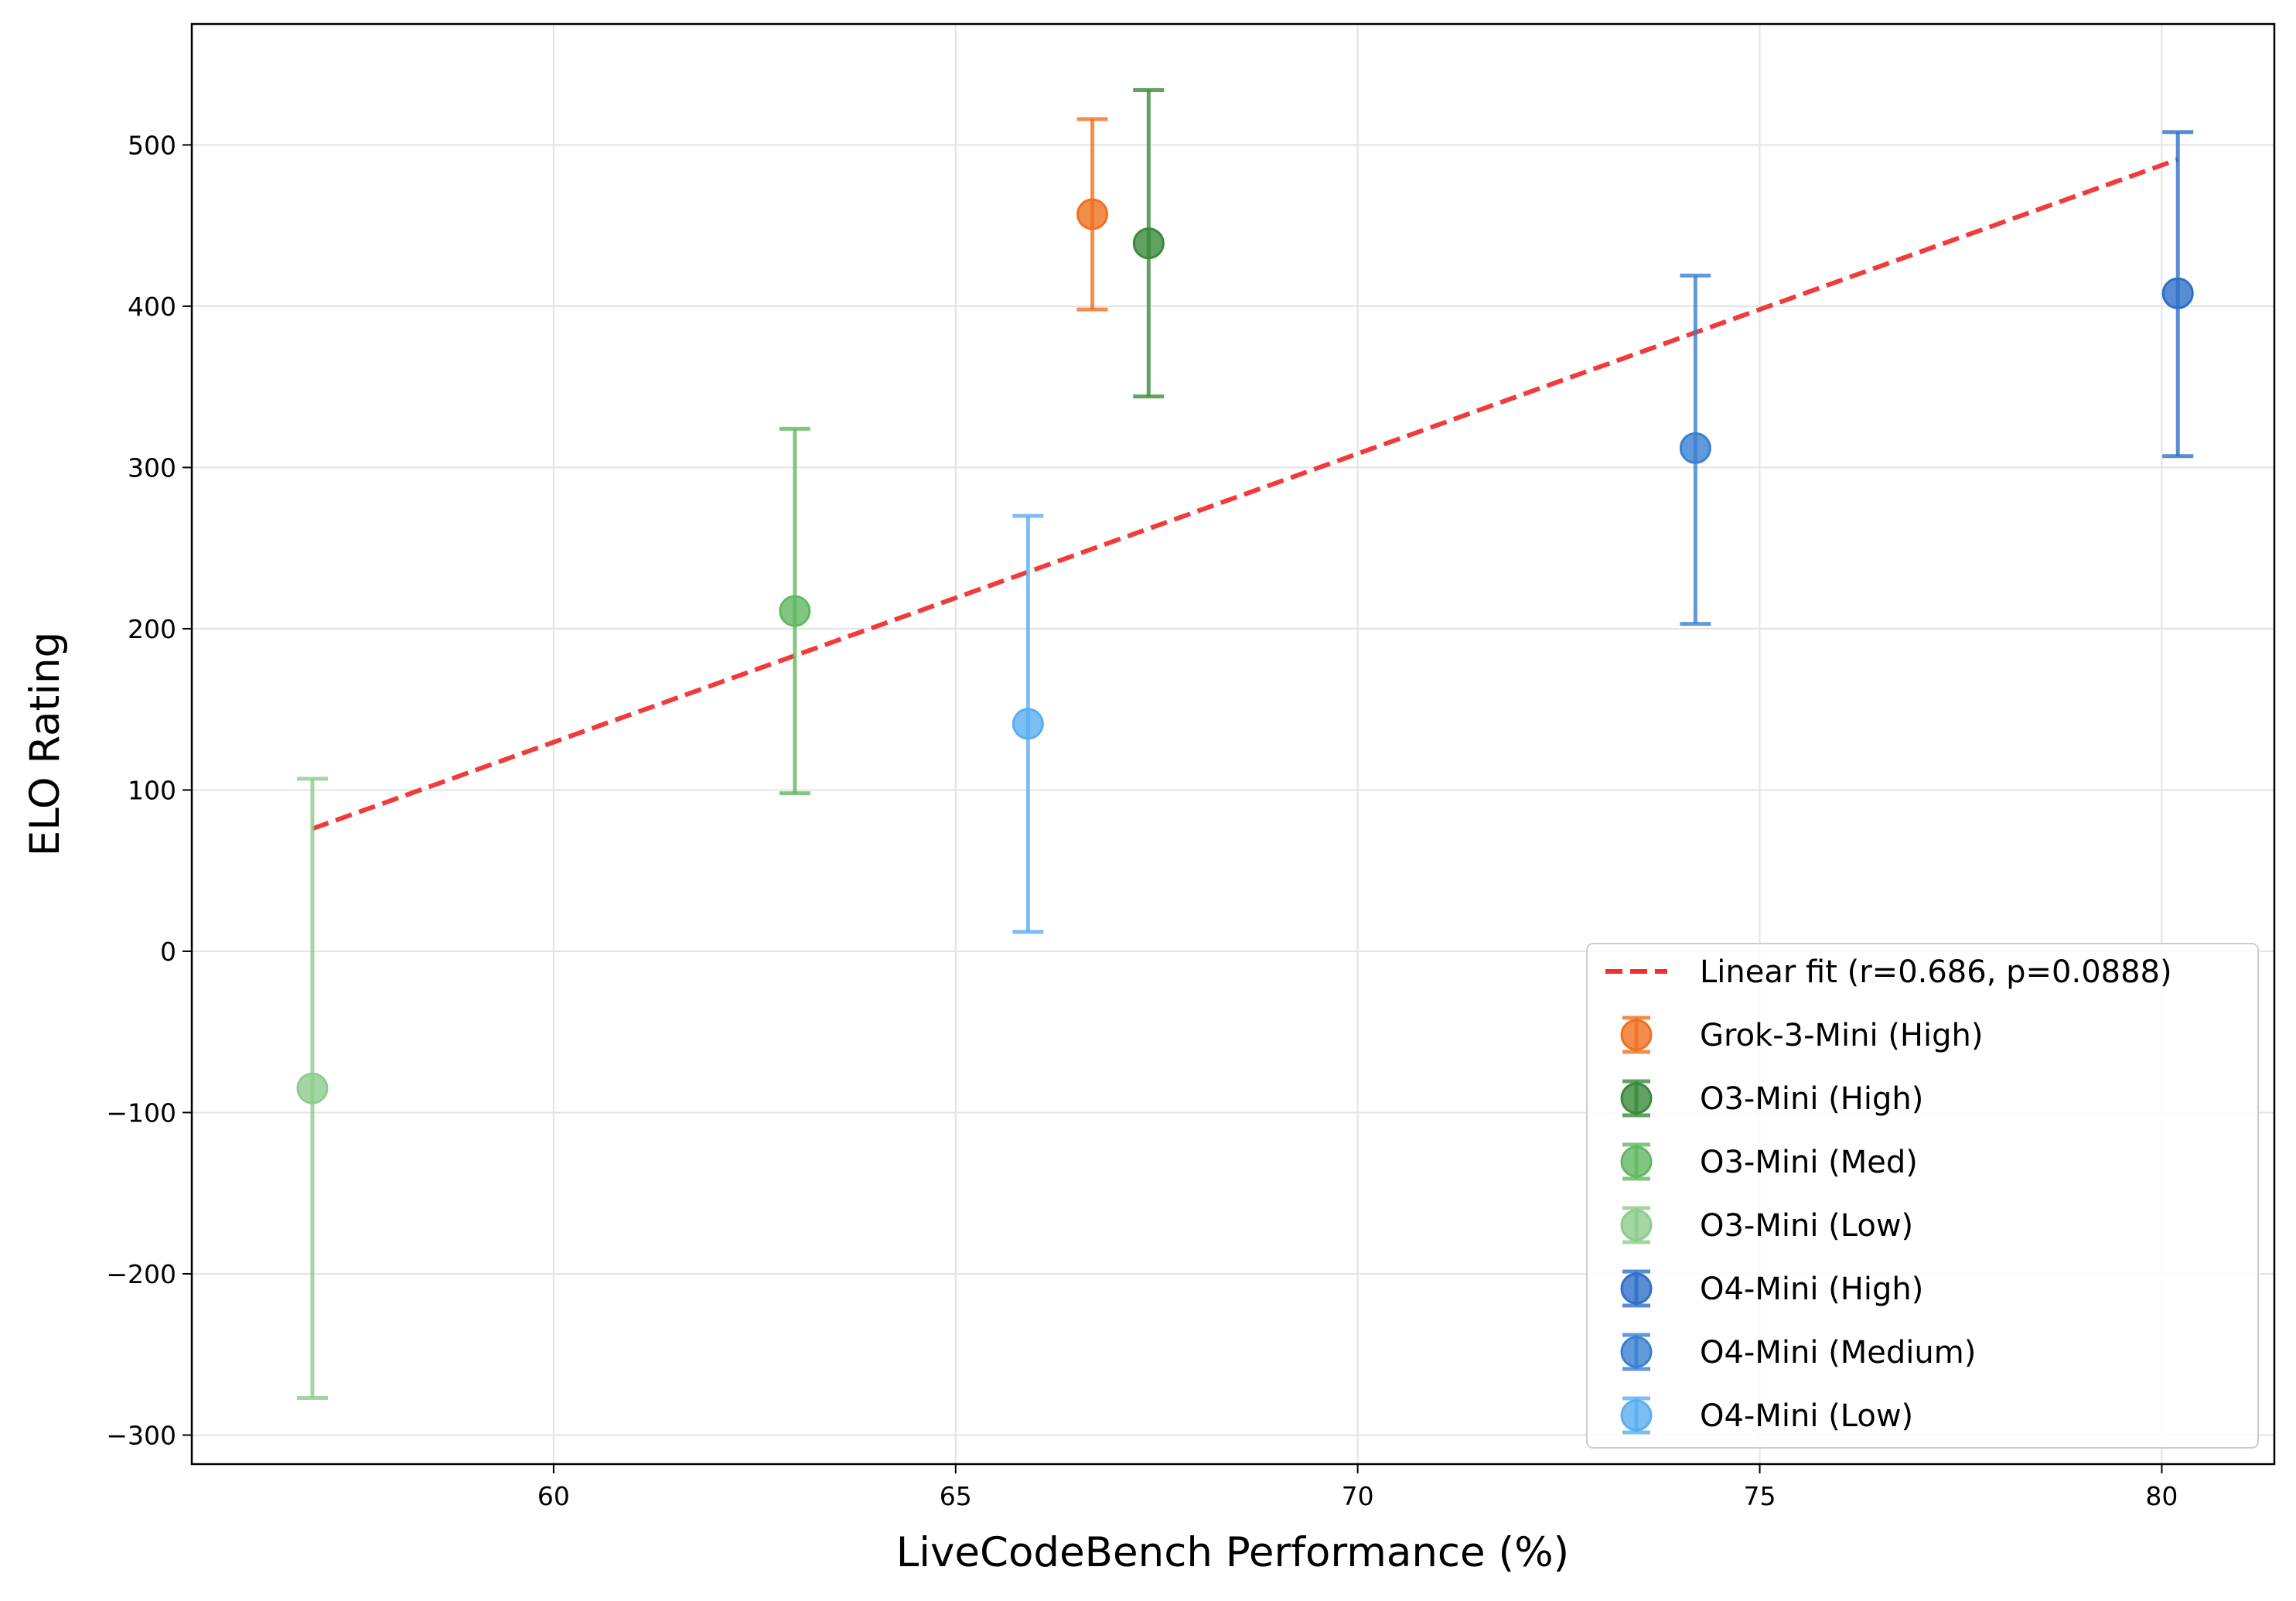 Image resolution: width=2296 pixels, height=1601 pixels. I want to click on x-tick-label: 65, so click(956, 1496).